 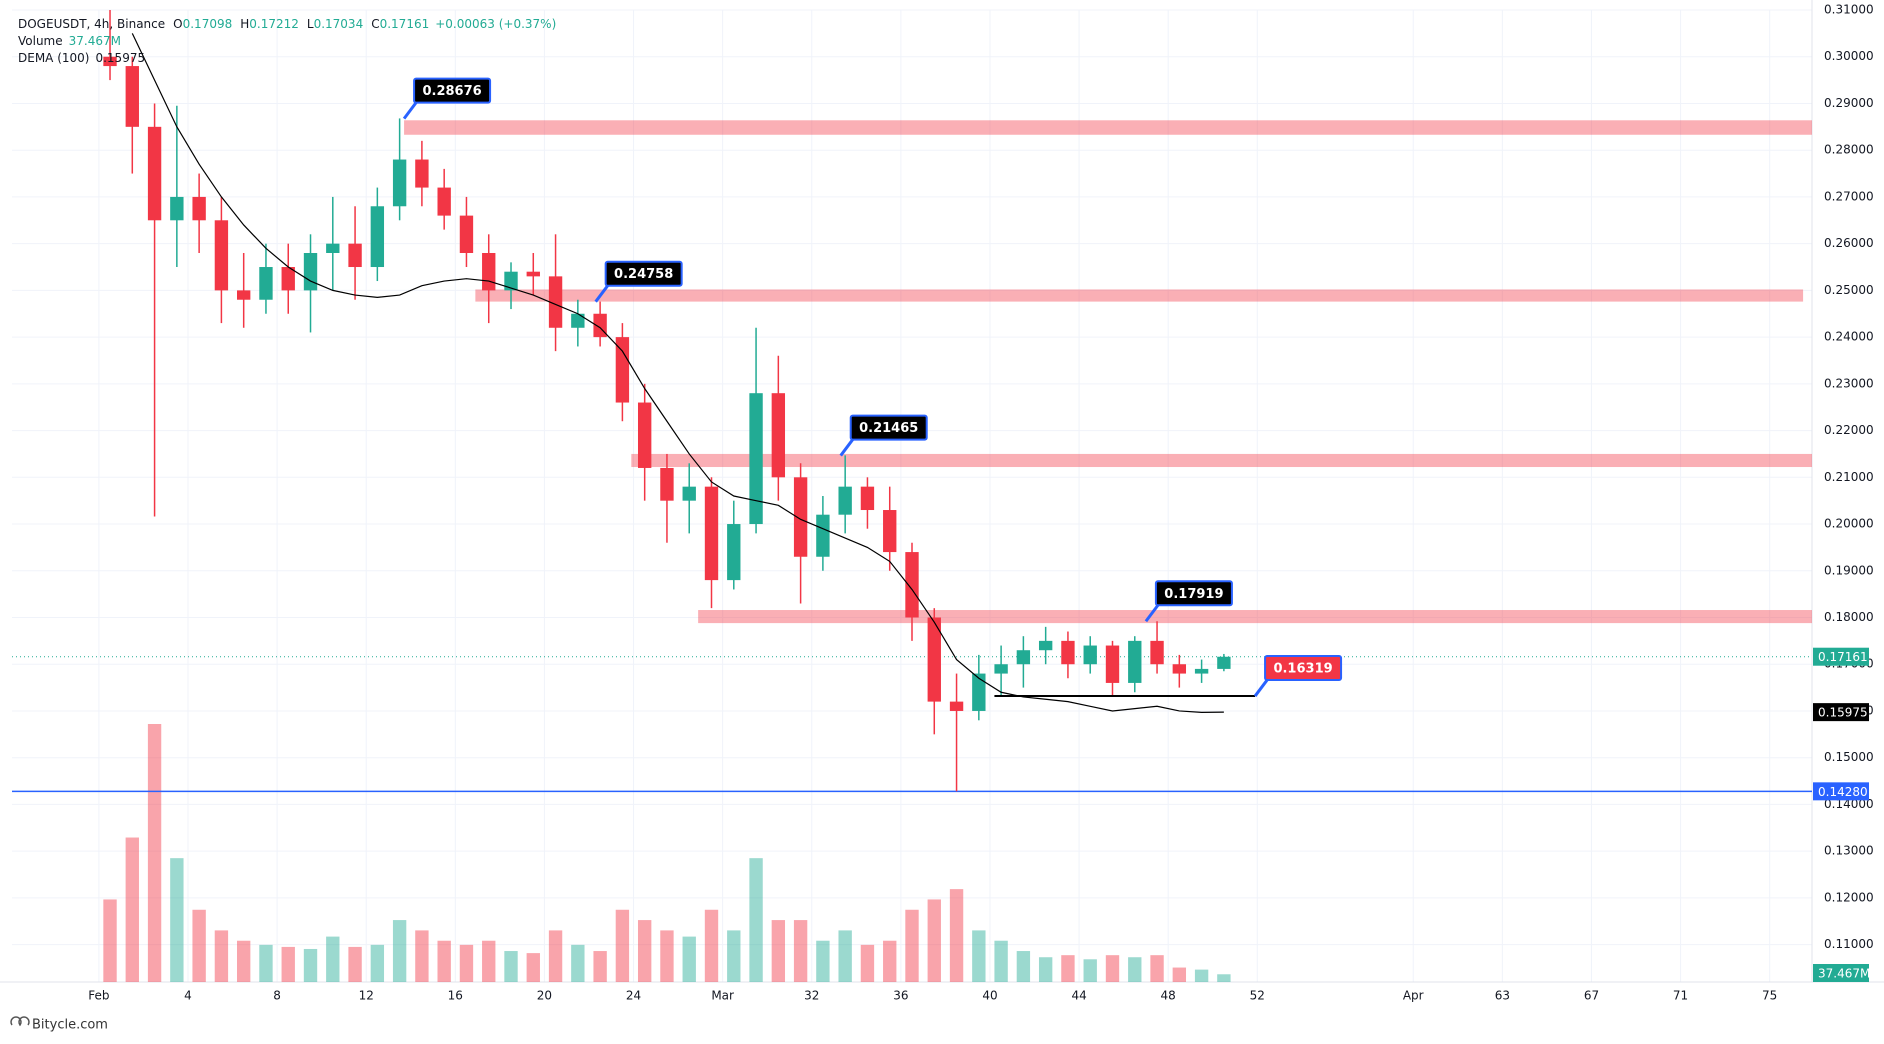 What do you see at coordinates (53, 58) in the screenshot?
I see `legend-text: DEMA (100)` at bounding box center [53, 58].